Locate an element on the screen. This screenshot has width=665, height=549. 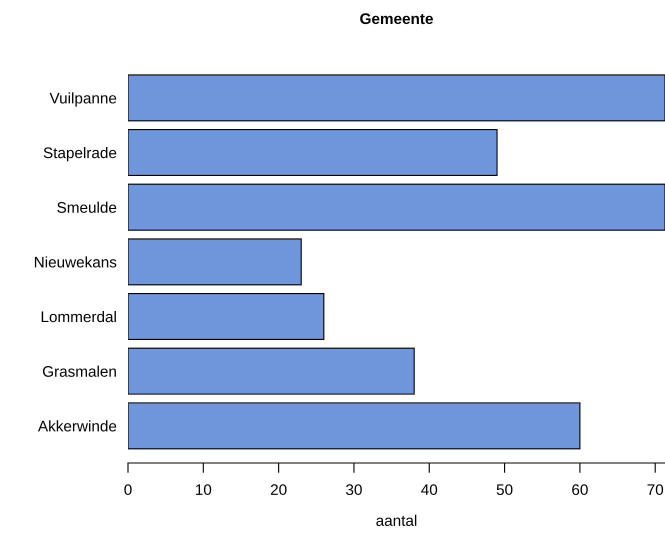
x-tick-label: 70 is located at coordinates (655, 490).